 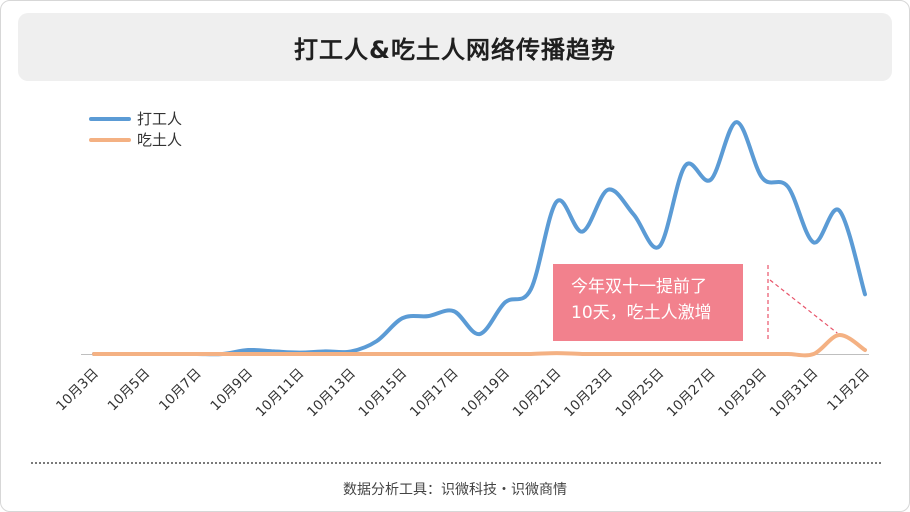 I want to click on x-tick-label: 10月25日, so click(x=640, y=393).